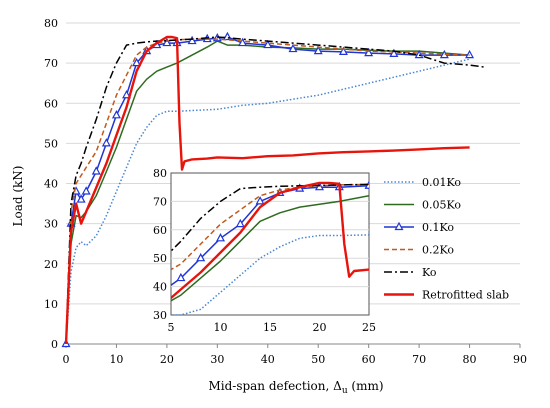  Describe the element at coordinates (54, 344) in the screenshot. I see `y-tick-label: 0` at that location.